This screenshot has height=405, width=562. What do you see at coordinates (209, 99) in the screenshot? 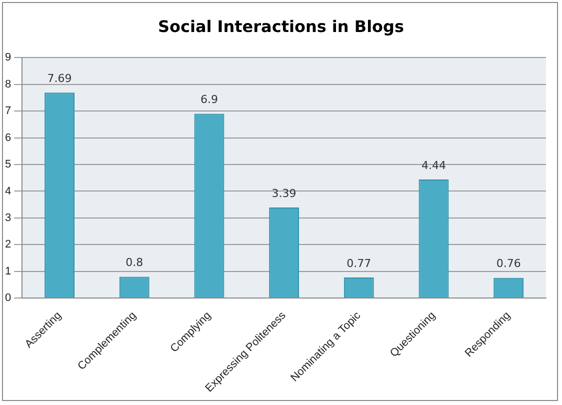
I see `data-label: 6.9` at bounding box center [209, 99].